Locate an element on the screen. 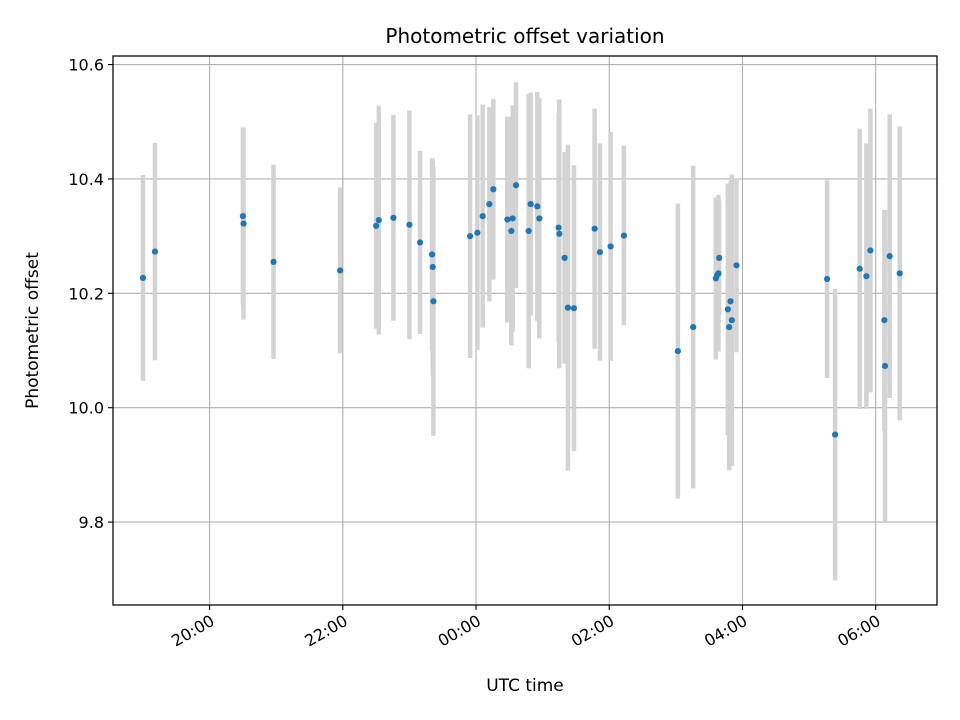 Image resolution: width=960 pixels, height=720 pixels. y-tick-label: 10.2 is located at coordinates (86, 293).